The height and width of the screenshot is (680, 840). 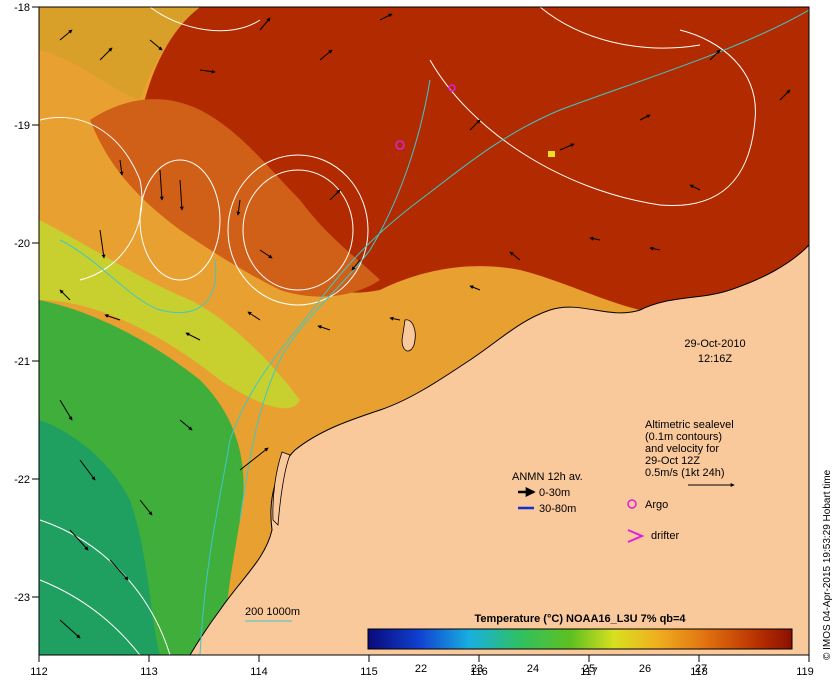 What do you see at coordinates (35, 302) in the screenshot?
I see `lat-ticks` at bounding box center [35, 302].